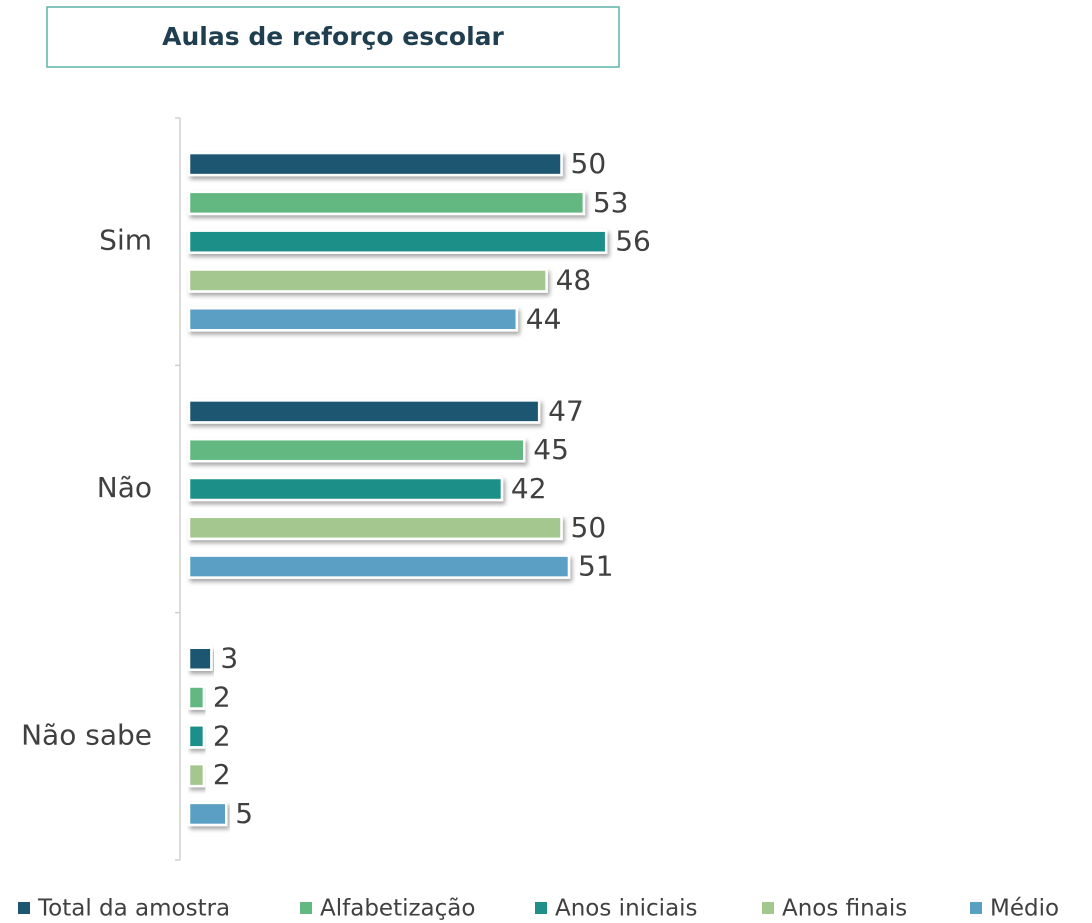  Describe the element at coordinates (574, 279) in the screenshot. I see `data-label: 48` at that location.